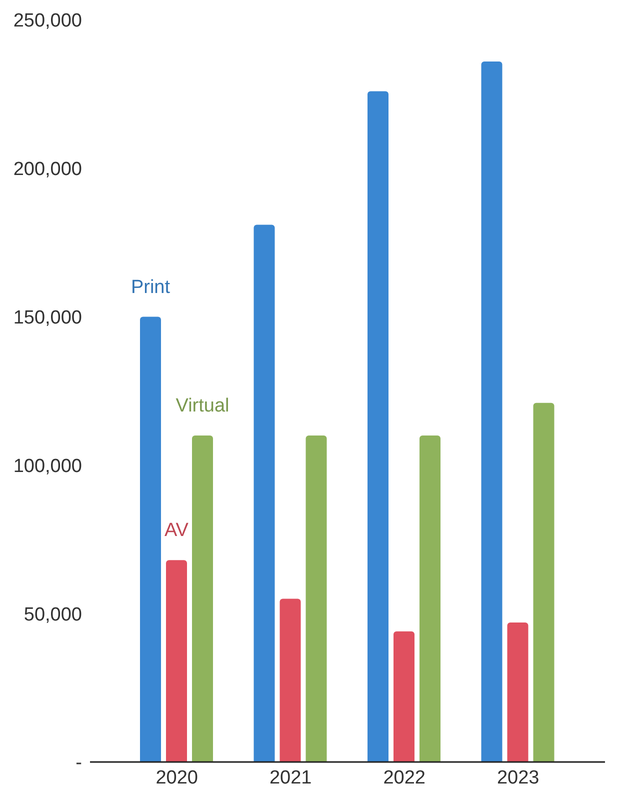 This screenshot has width=617, height=802. I want to click on y-tick-label: 150,000, so click(47, 318).